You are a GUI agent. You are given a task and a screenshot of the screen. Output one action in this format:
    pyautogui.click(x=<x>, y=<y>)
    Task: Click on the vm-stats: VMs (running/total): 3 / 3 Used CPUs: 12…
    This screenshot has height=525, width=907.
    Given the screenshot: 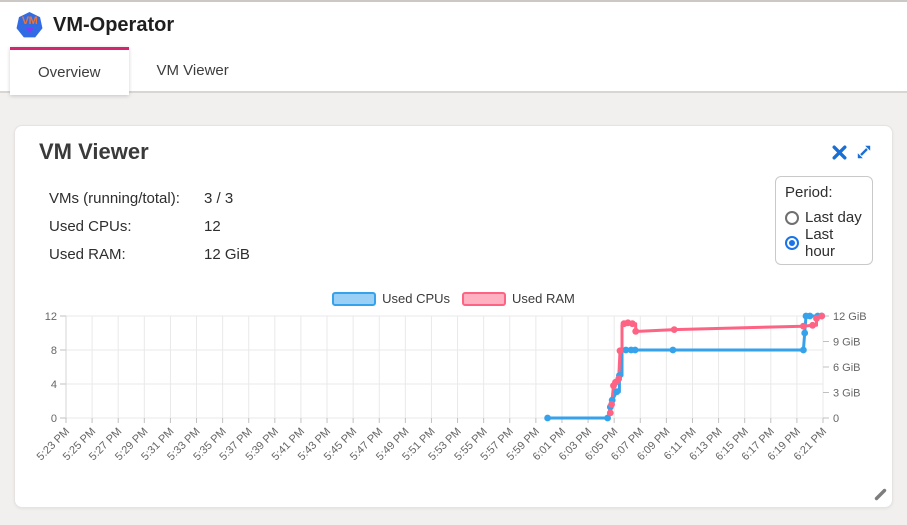 What is the action you would take?
    pyautogui.click(x=149, y=226)
    